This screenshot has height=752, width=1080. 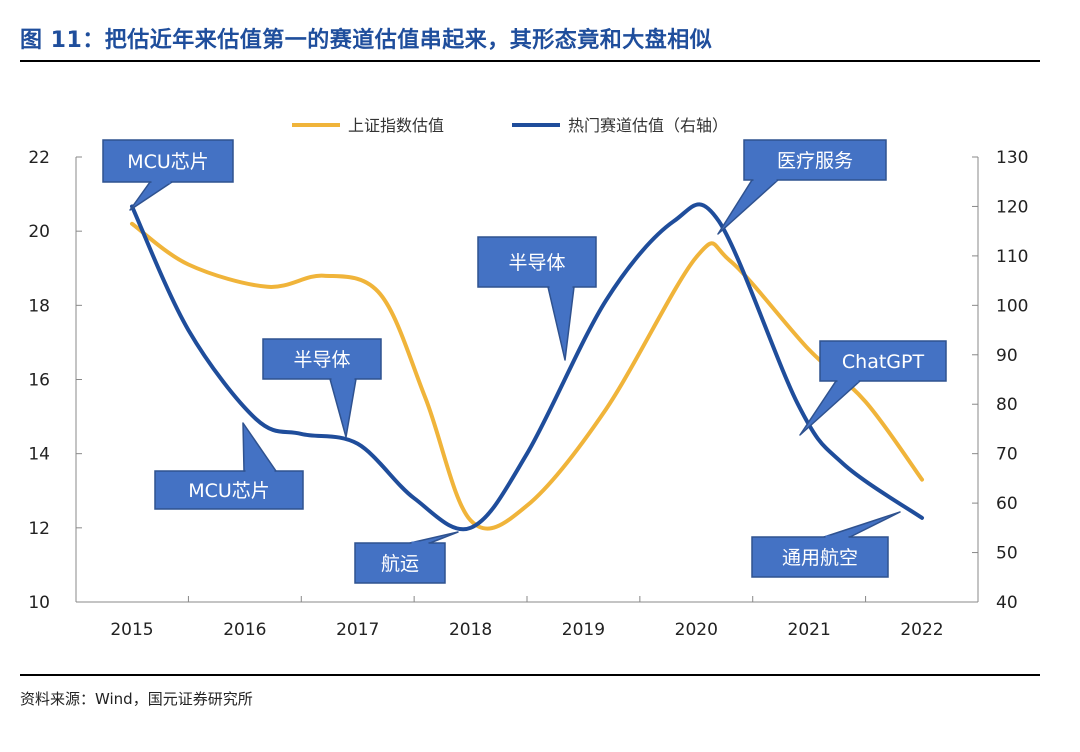 I want to click on x-axis-tick-label: 2016, so click(x=244, y=630).